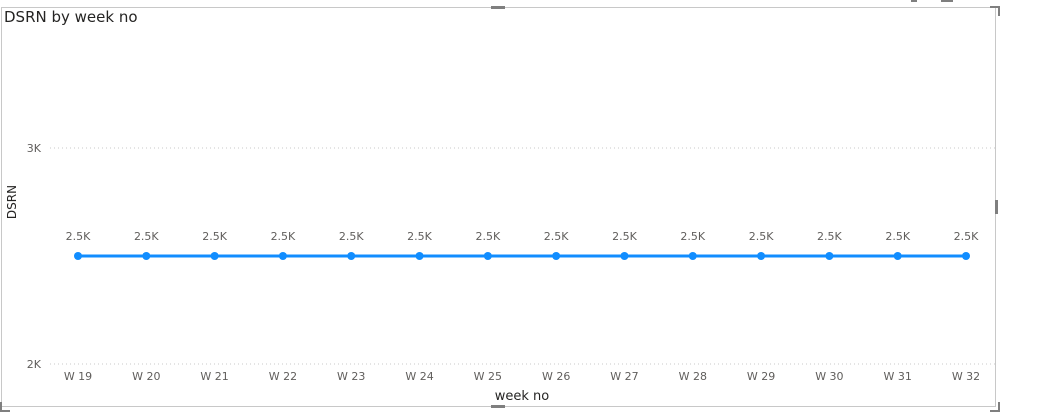 The width and height of the screenshot is (1054, 412). What do you see at coordinates (498, 406) in the screenshot?
I see `resize-handle-bottom` at bounding box center [498, 406].